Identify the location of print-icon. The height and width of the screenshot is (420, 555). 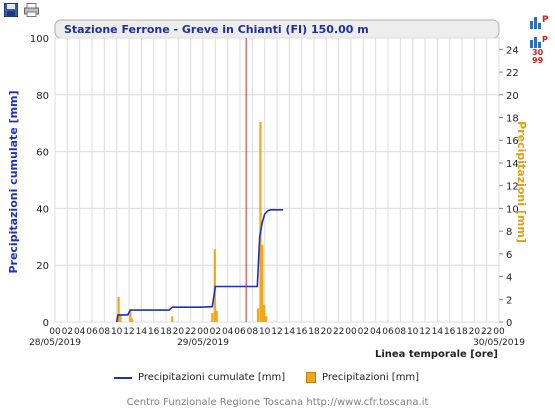
(32, 9).